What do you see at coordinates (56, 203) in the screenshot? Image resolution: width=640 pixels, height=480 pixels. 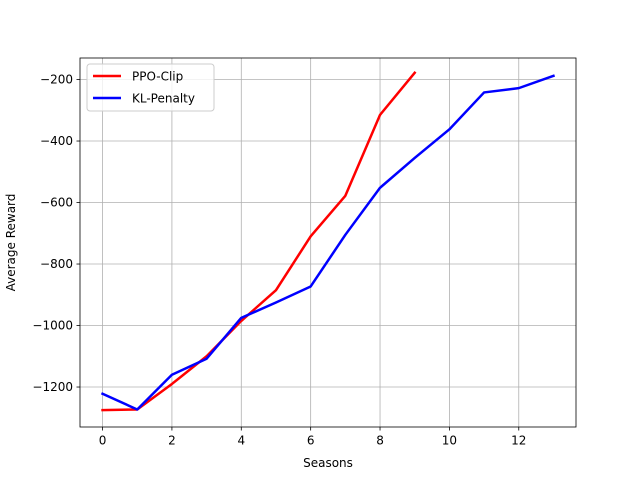 I see `y-tick-label: −600` at bounding box center [56, 203].